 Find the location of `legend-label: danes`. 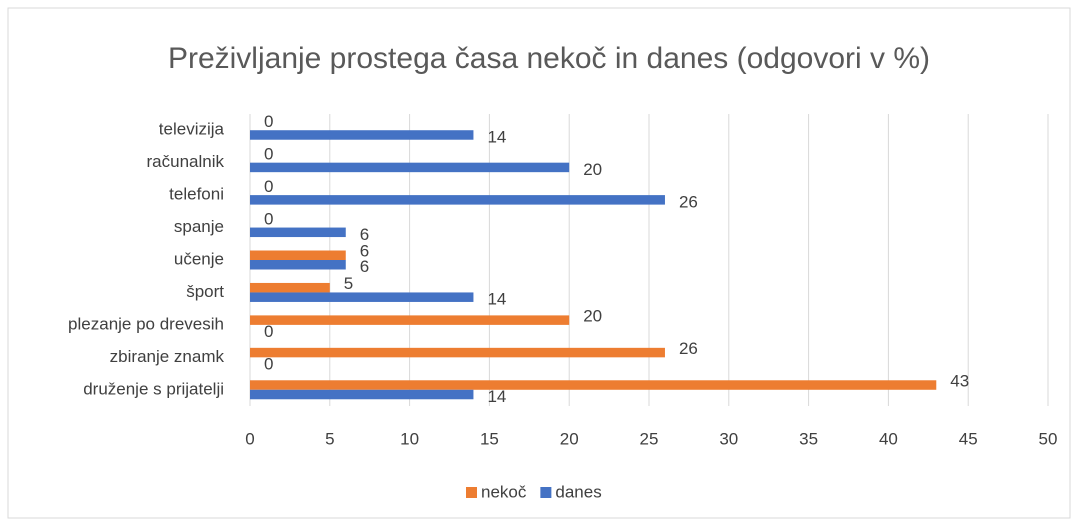

legend-label: danes is located at coordinates (578, 491).